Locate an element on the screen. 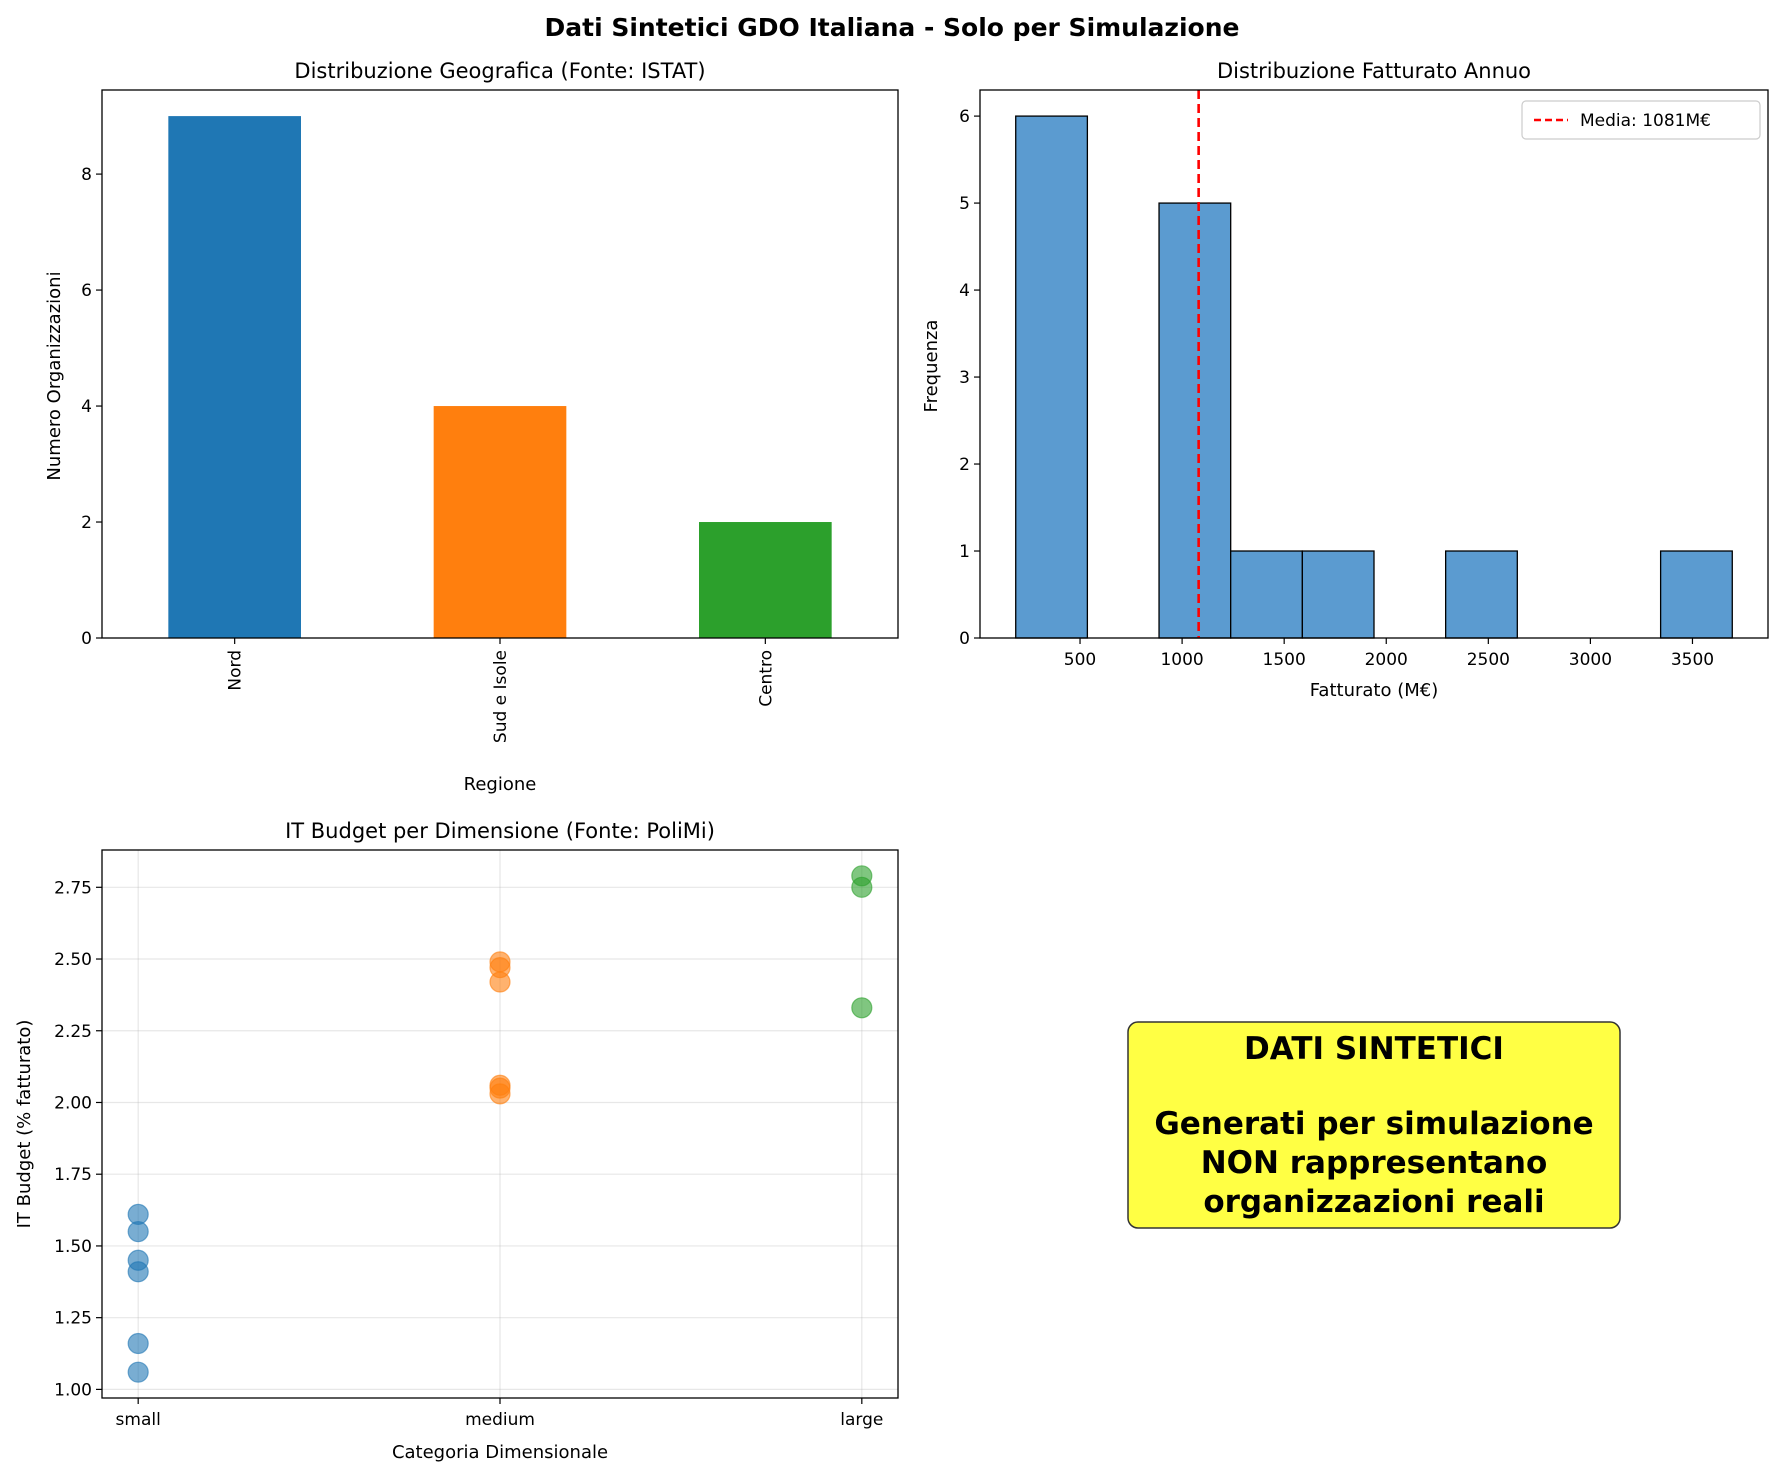  scatter-y-tick-label: 1.25 is located at coordinates (73, 1319).